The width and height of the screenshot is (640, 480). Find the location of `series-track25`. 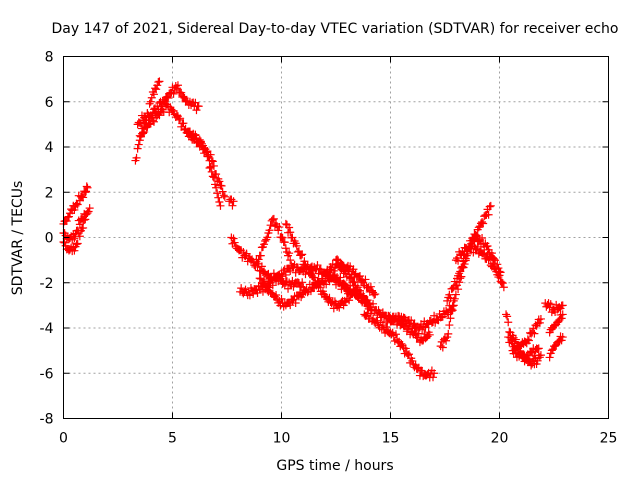

series-track25 is located at coordinates (556, 347).